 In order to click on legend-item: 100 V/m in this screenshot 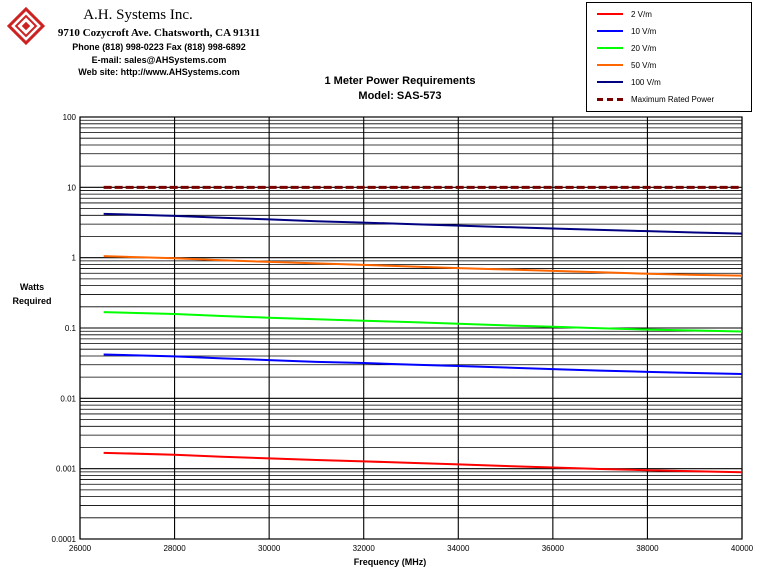, I will do `click(629, 82)`.